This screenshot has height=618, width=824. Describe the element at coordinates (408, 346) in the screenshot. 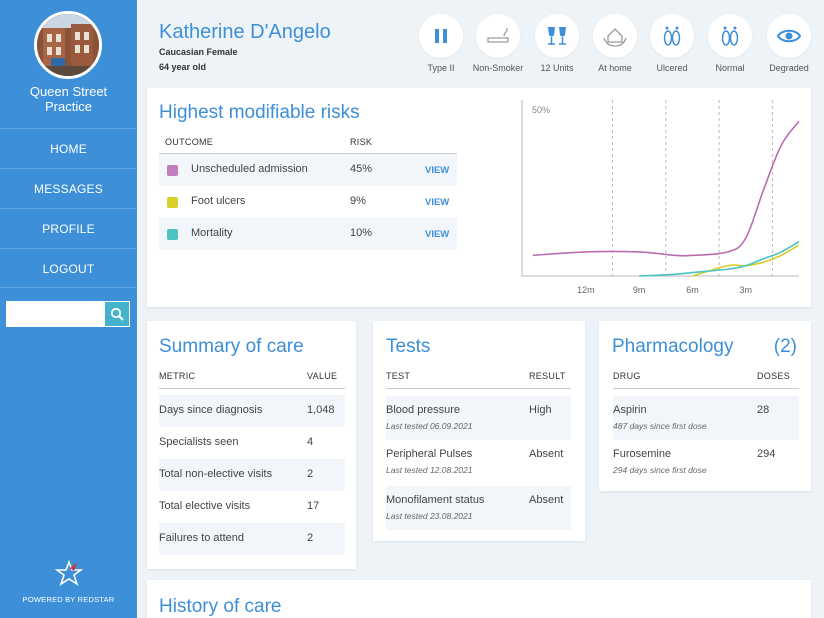

I see `tests-title: Tests` at that location.